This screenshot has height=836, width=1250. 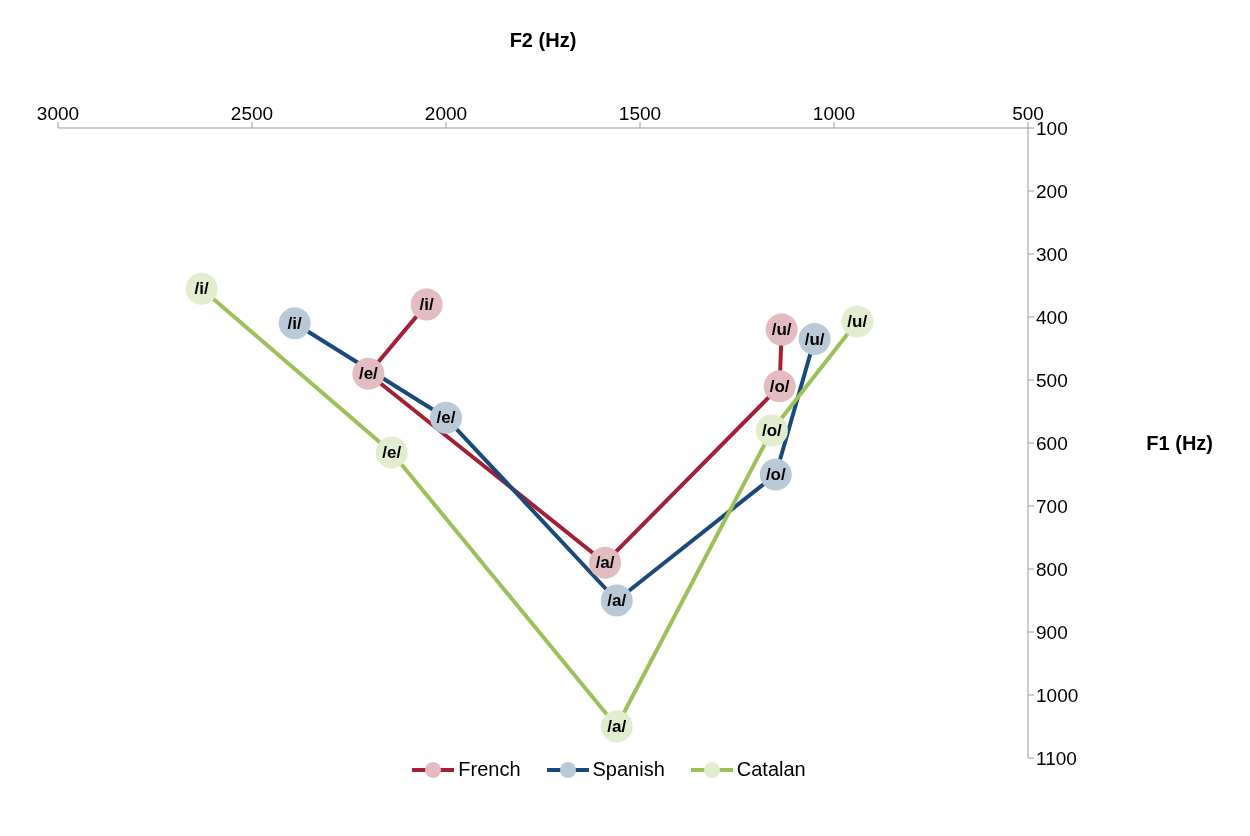 What do you see at coordinates (834, 113) in the screenshot?
I see `x-tick-label: 1000` at bounding box center [834, 113].